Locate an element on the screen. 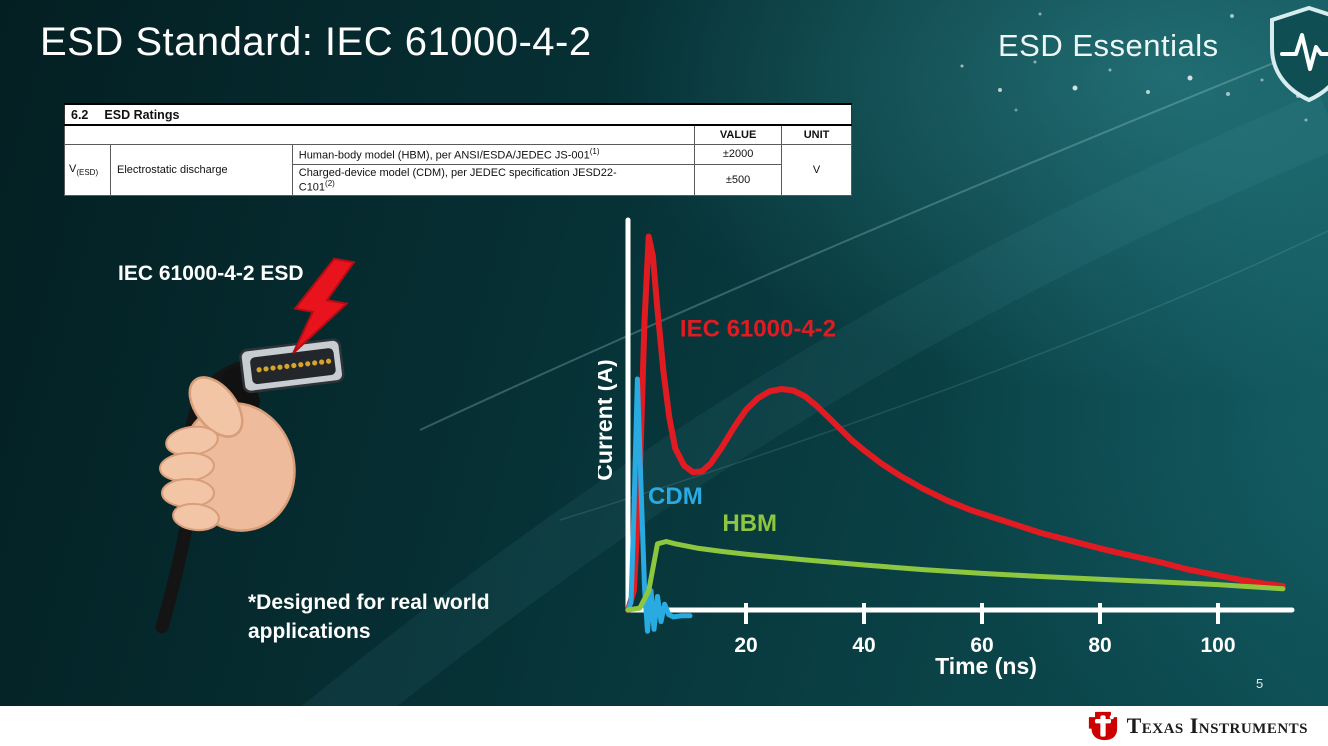 The image size is (1328, 746). connector-pins is located at coordinates (294, 365).